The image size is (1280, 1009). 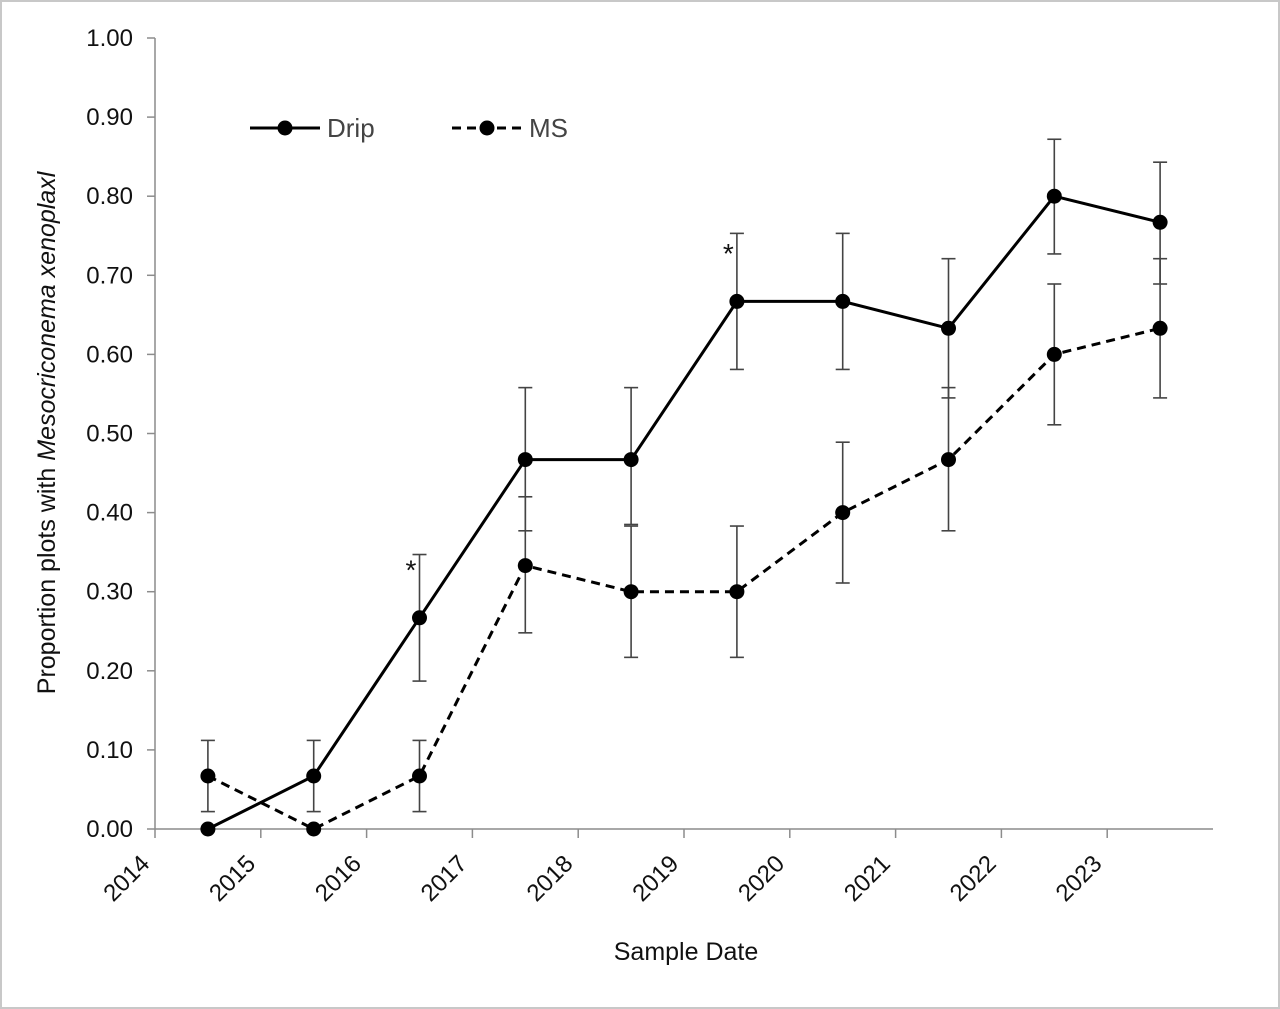 What do you see at coordinates (686, 952) in the screenshot?
I see `x-axis-title: Sample Date` at bounding box center [686, 952].